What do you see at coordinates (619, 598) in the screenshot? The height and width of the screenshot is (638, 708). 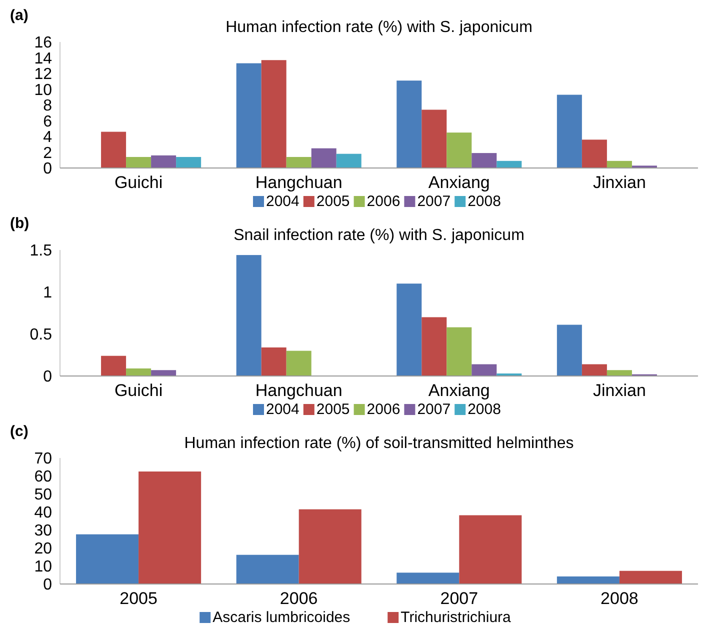 I see `x-tick-label: 2008` at bounding box center [619, 598].